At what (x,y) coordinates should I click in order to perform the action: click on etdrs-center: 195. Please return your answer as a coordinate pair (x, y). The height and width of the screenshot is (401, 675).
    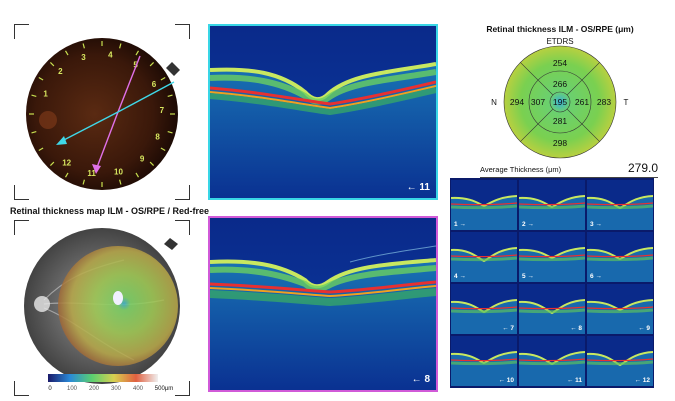
    Looking at the image, I should click on (560, 102).